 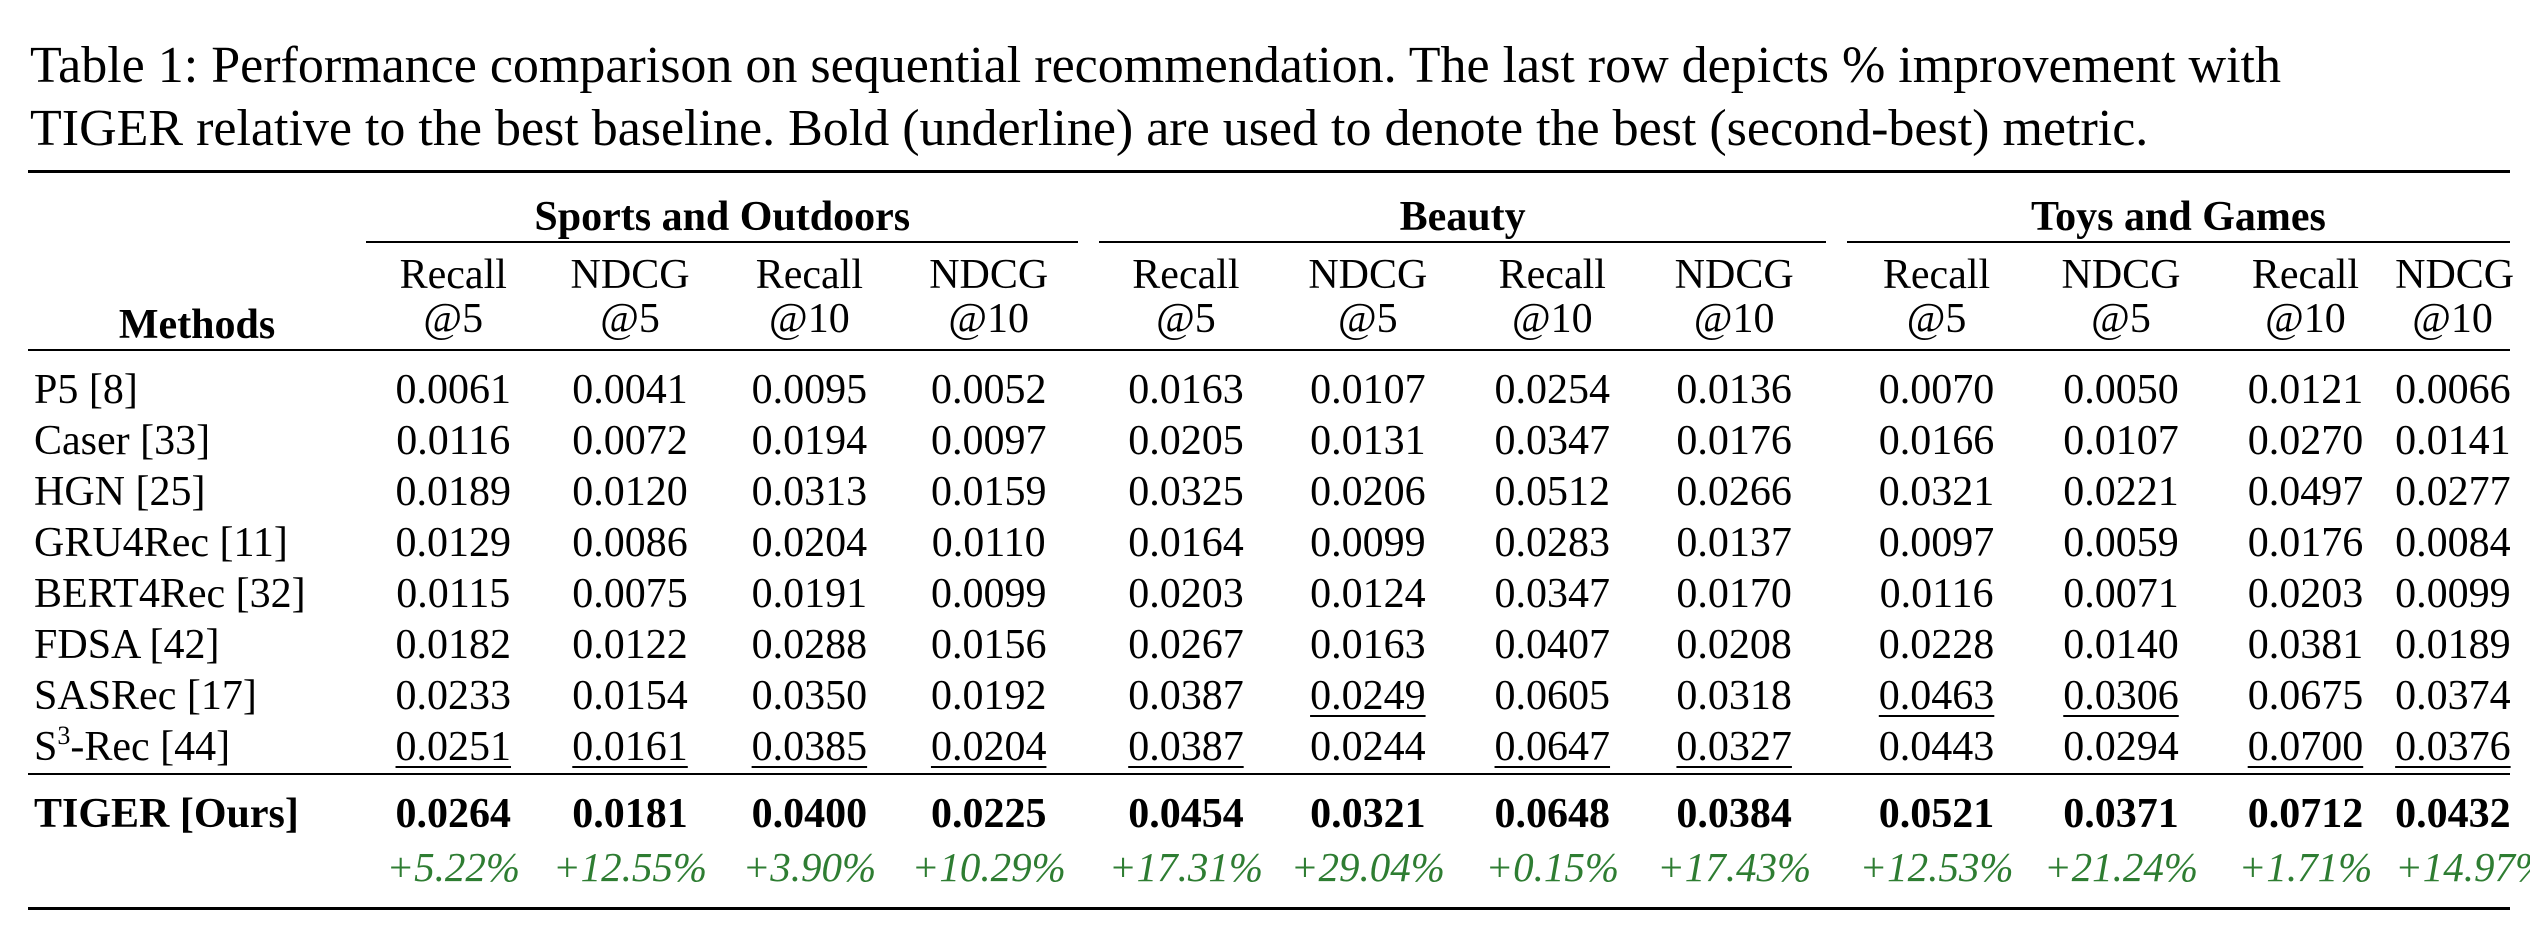 I want to click on method-name: S3-Rec [44], so click(x=132, y=746).